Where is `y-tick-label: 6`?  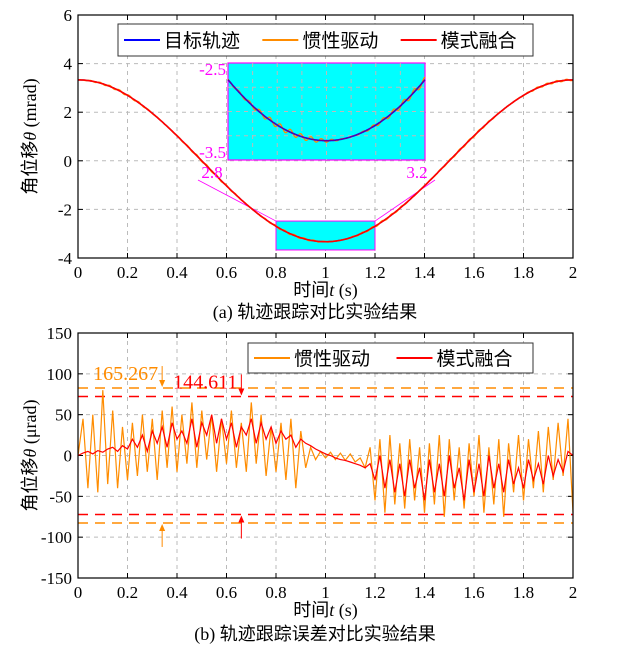 y-tick-label: 6 is located at coordinates (68, 15).